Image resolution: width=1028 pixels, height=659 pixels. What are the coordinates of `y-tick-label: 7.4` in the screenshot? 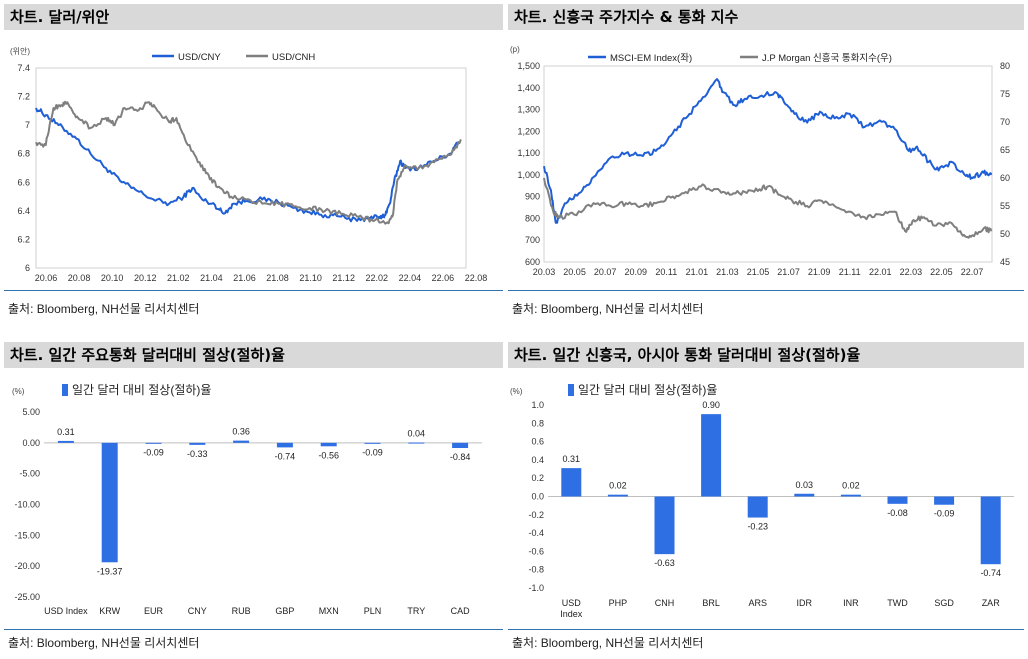 It's located at (23, 68).